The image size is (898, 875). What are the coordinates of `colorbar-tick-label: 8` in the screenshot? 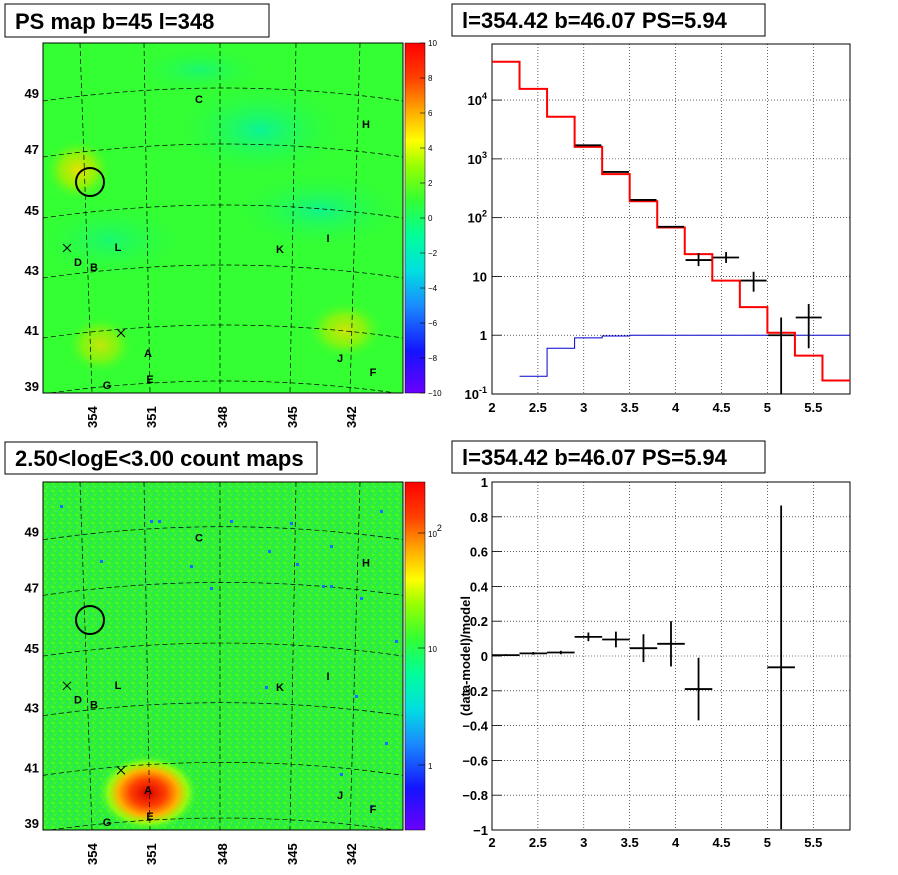 It's located at (430, 78).